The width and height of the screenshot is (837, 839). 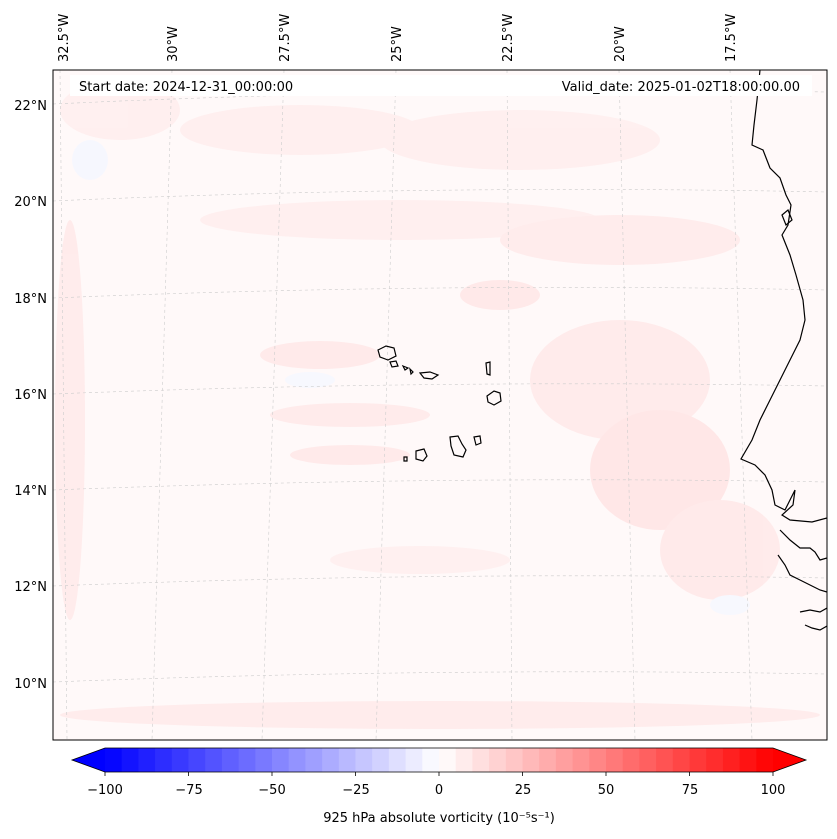 What do you see at coordinates (439, 790) in the screenshot?
I see `cb-tick-0: 0` at bounding box center [439, 790].